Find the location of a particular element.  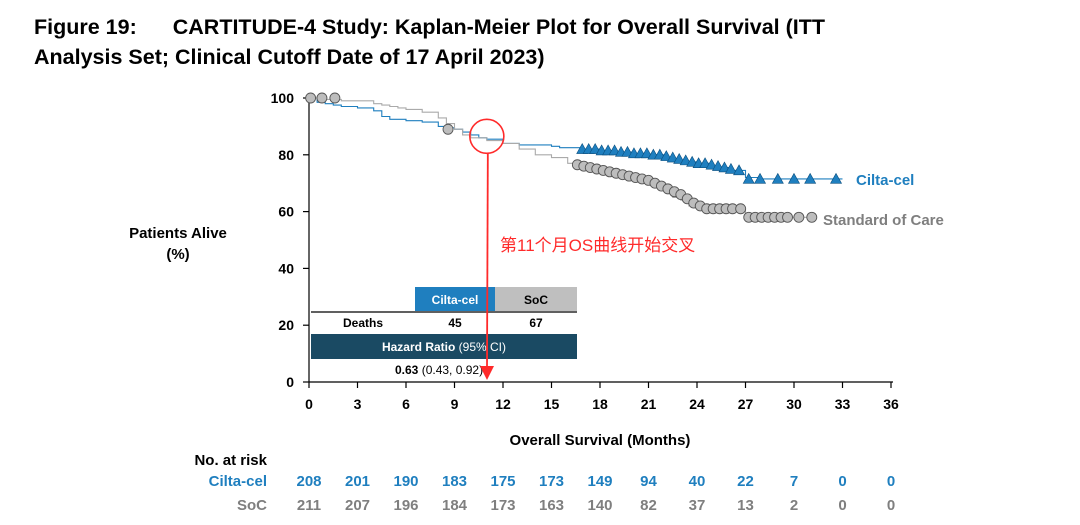

x-tick-label: 9 is located at coordinates (455, 404).